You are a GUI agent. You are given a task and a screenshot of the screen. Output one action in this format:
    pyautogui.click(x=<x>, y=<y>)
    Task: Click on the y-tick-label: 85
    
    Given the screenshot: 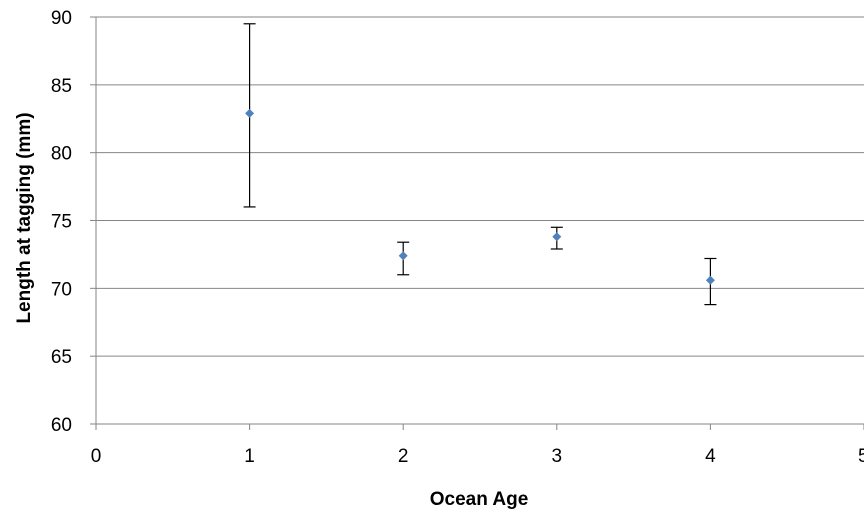 What is the action you would take?
    pyautogui.click(x=61, y=86)
    